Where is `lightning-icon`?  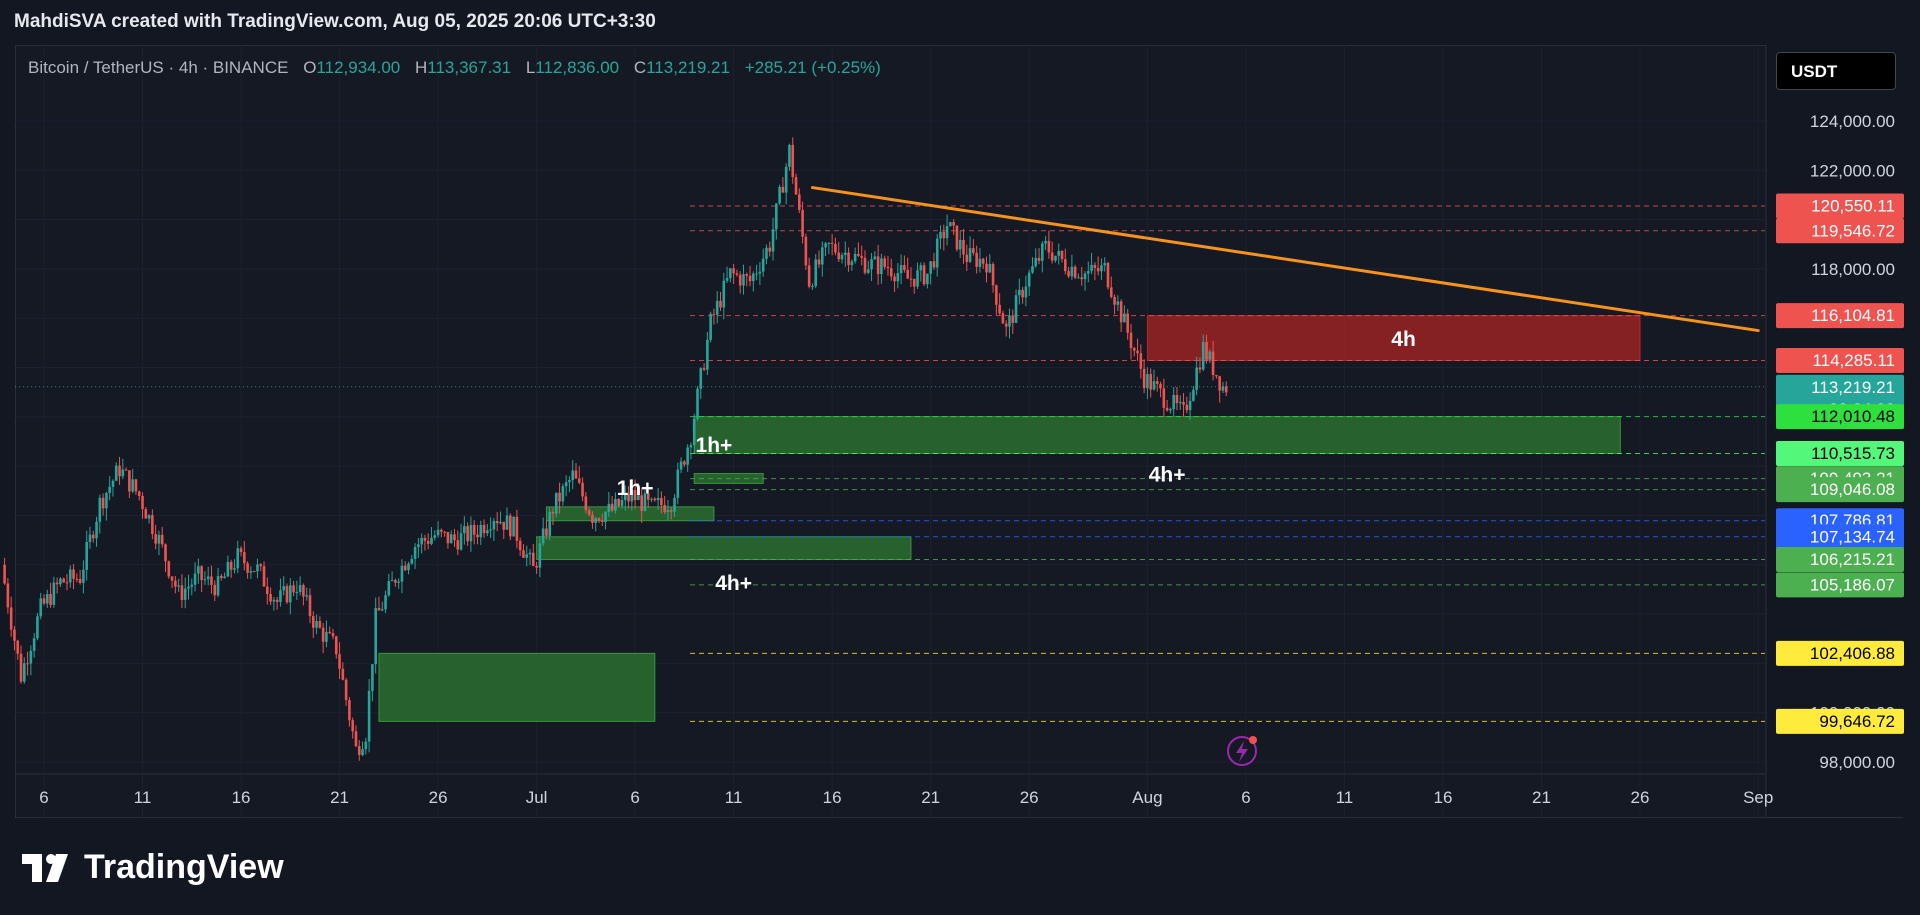 lightning-icon is located at coordinates (1242, 751).